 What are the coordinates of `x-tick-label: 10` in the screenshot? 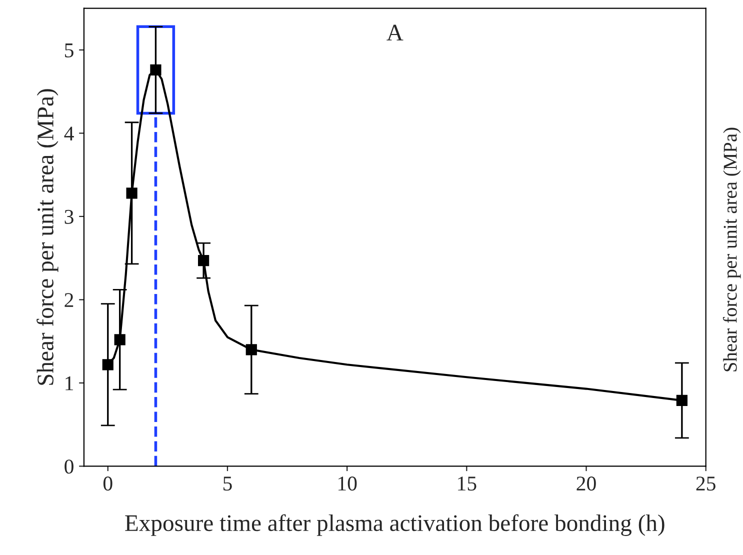 It's located at (347, 483).